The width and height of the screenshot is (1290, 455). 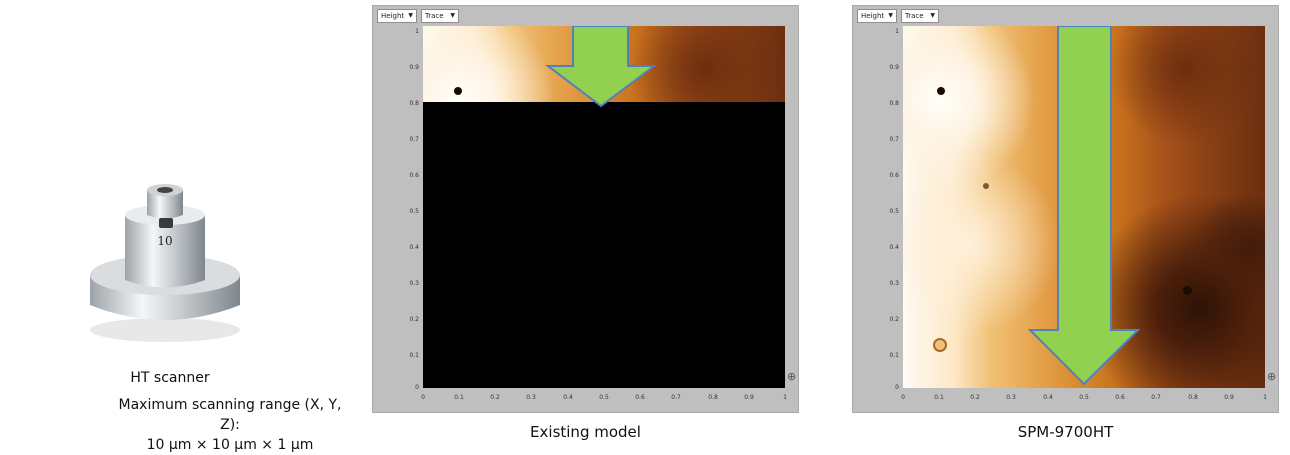 I want to click on scanner-caption: HT scanner, so click(x=170, y=378).